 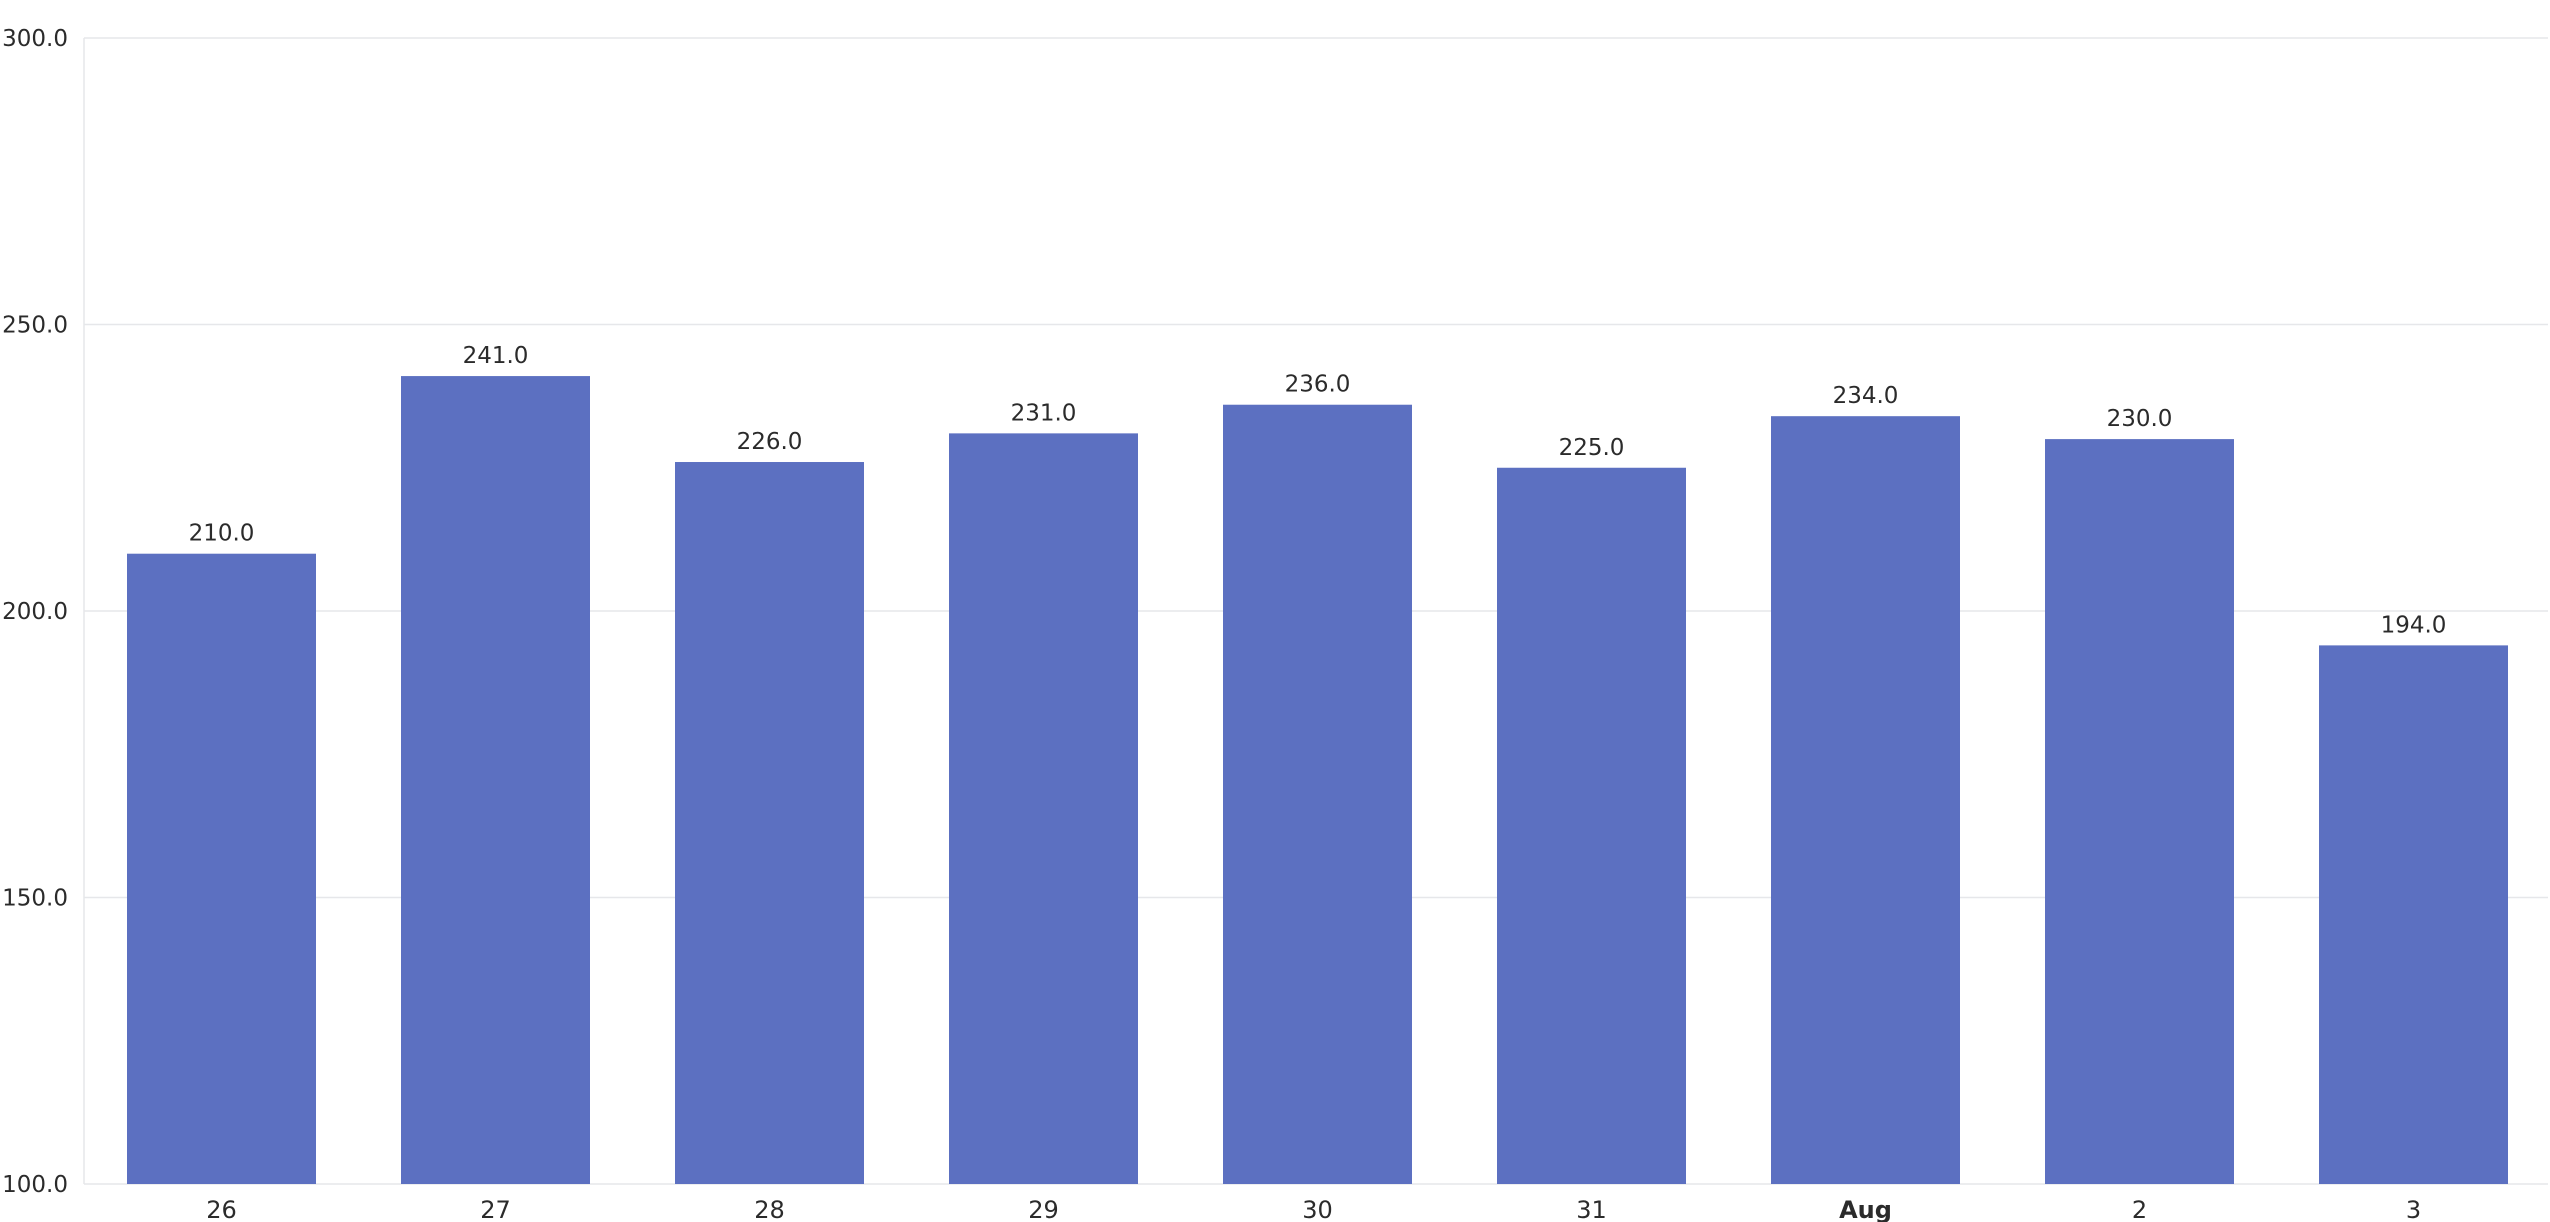 I want to click on x-axis-ticks: 26 27 28 29 30 31 Aug 2 3, so click(x=1313, y=1209).